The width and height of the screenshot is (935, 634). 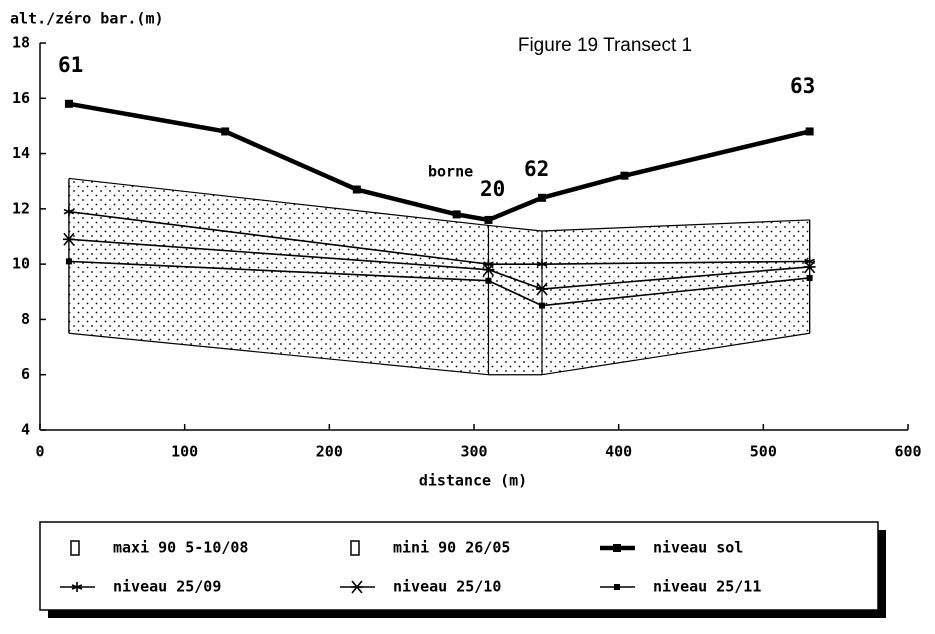 What do you see at coordinates (184, 452) in the screenshot?
I see `x-tick-label: 100` at bounding box center [184, 452].